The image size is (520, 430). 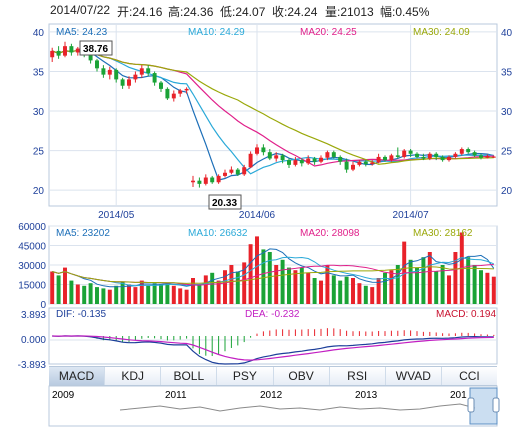 What do you see at coordinates (273, 348) in the screenshot?
I see `macd-dea-line` at bounding box center [273, 348].